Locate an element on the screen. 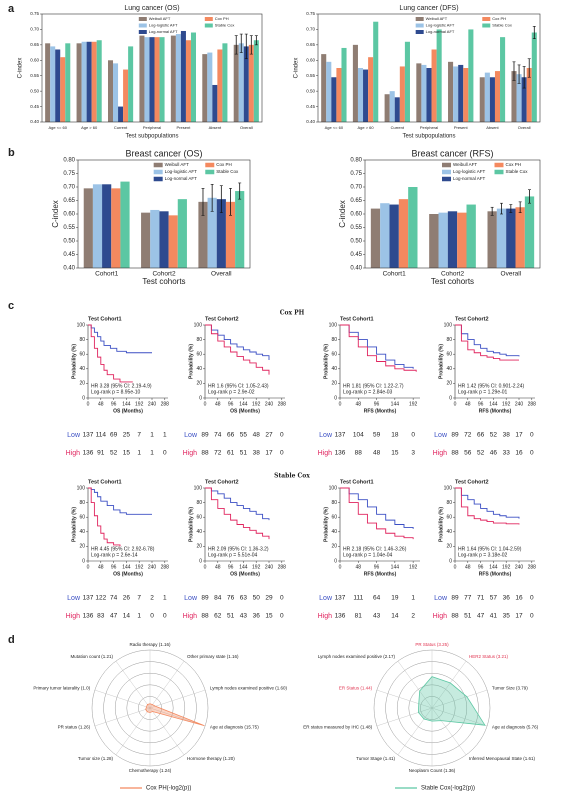 The image size is (584, 800). risk-count: 25 is located at coordinates (127, 435).